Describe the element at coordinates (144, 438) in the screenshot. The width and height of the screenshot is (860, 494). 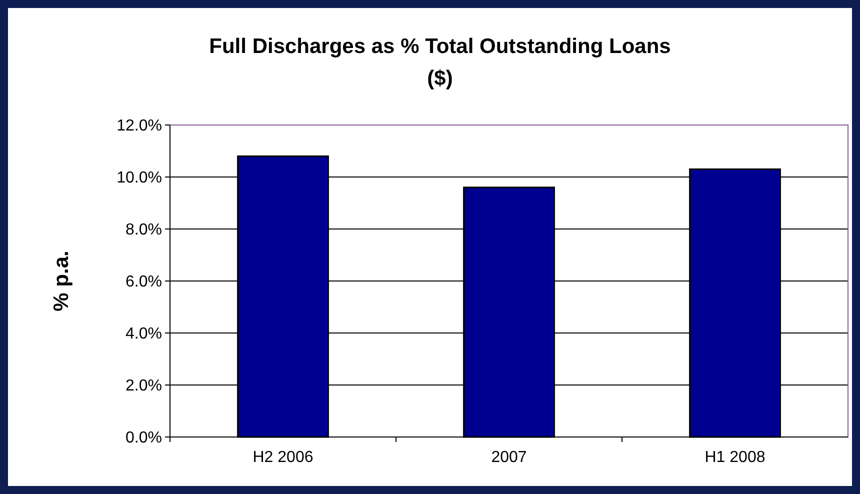
I see `y-tick-label: 0.0%` at that location.